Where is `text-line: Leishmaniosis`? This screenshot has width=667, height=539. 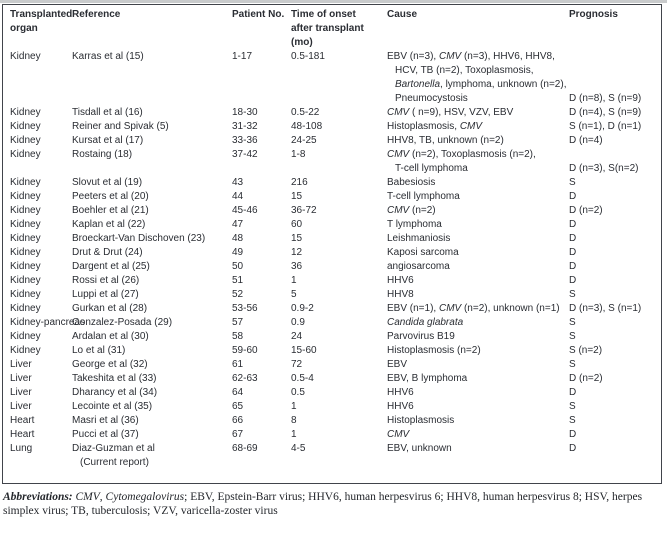
text-line: Leishmaniosis is located at coordinates (419, 238).